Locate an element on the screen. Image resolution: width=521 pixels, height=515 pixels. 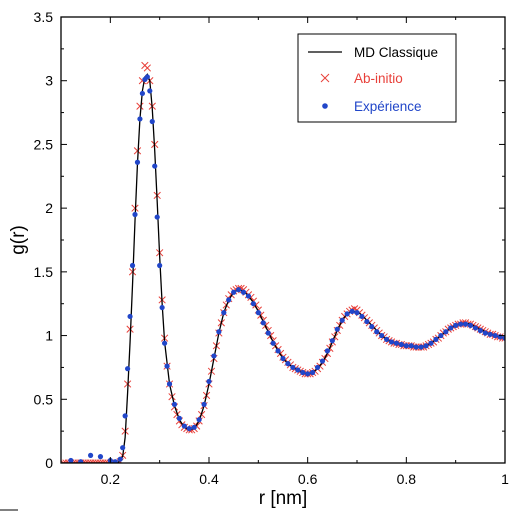
y-tick-label: 3 is located at coordinates (49, 81).